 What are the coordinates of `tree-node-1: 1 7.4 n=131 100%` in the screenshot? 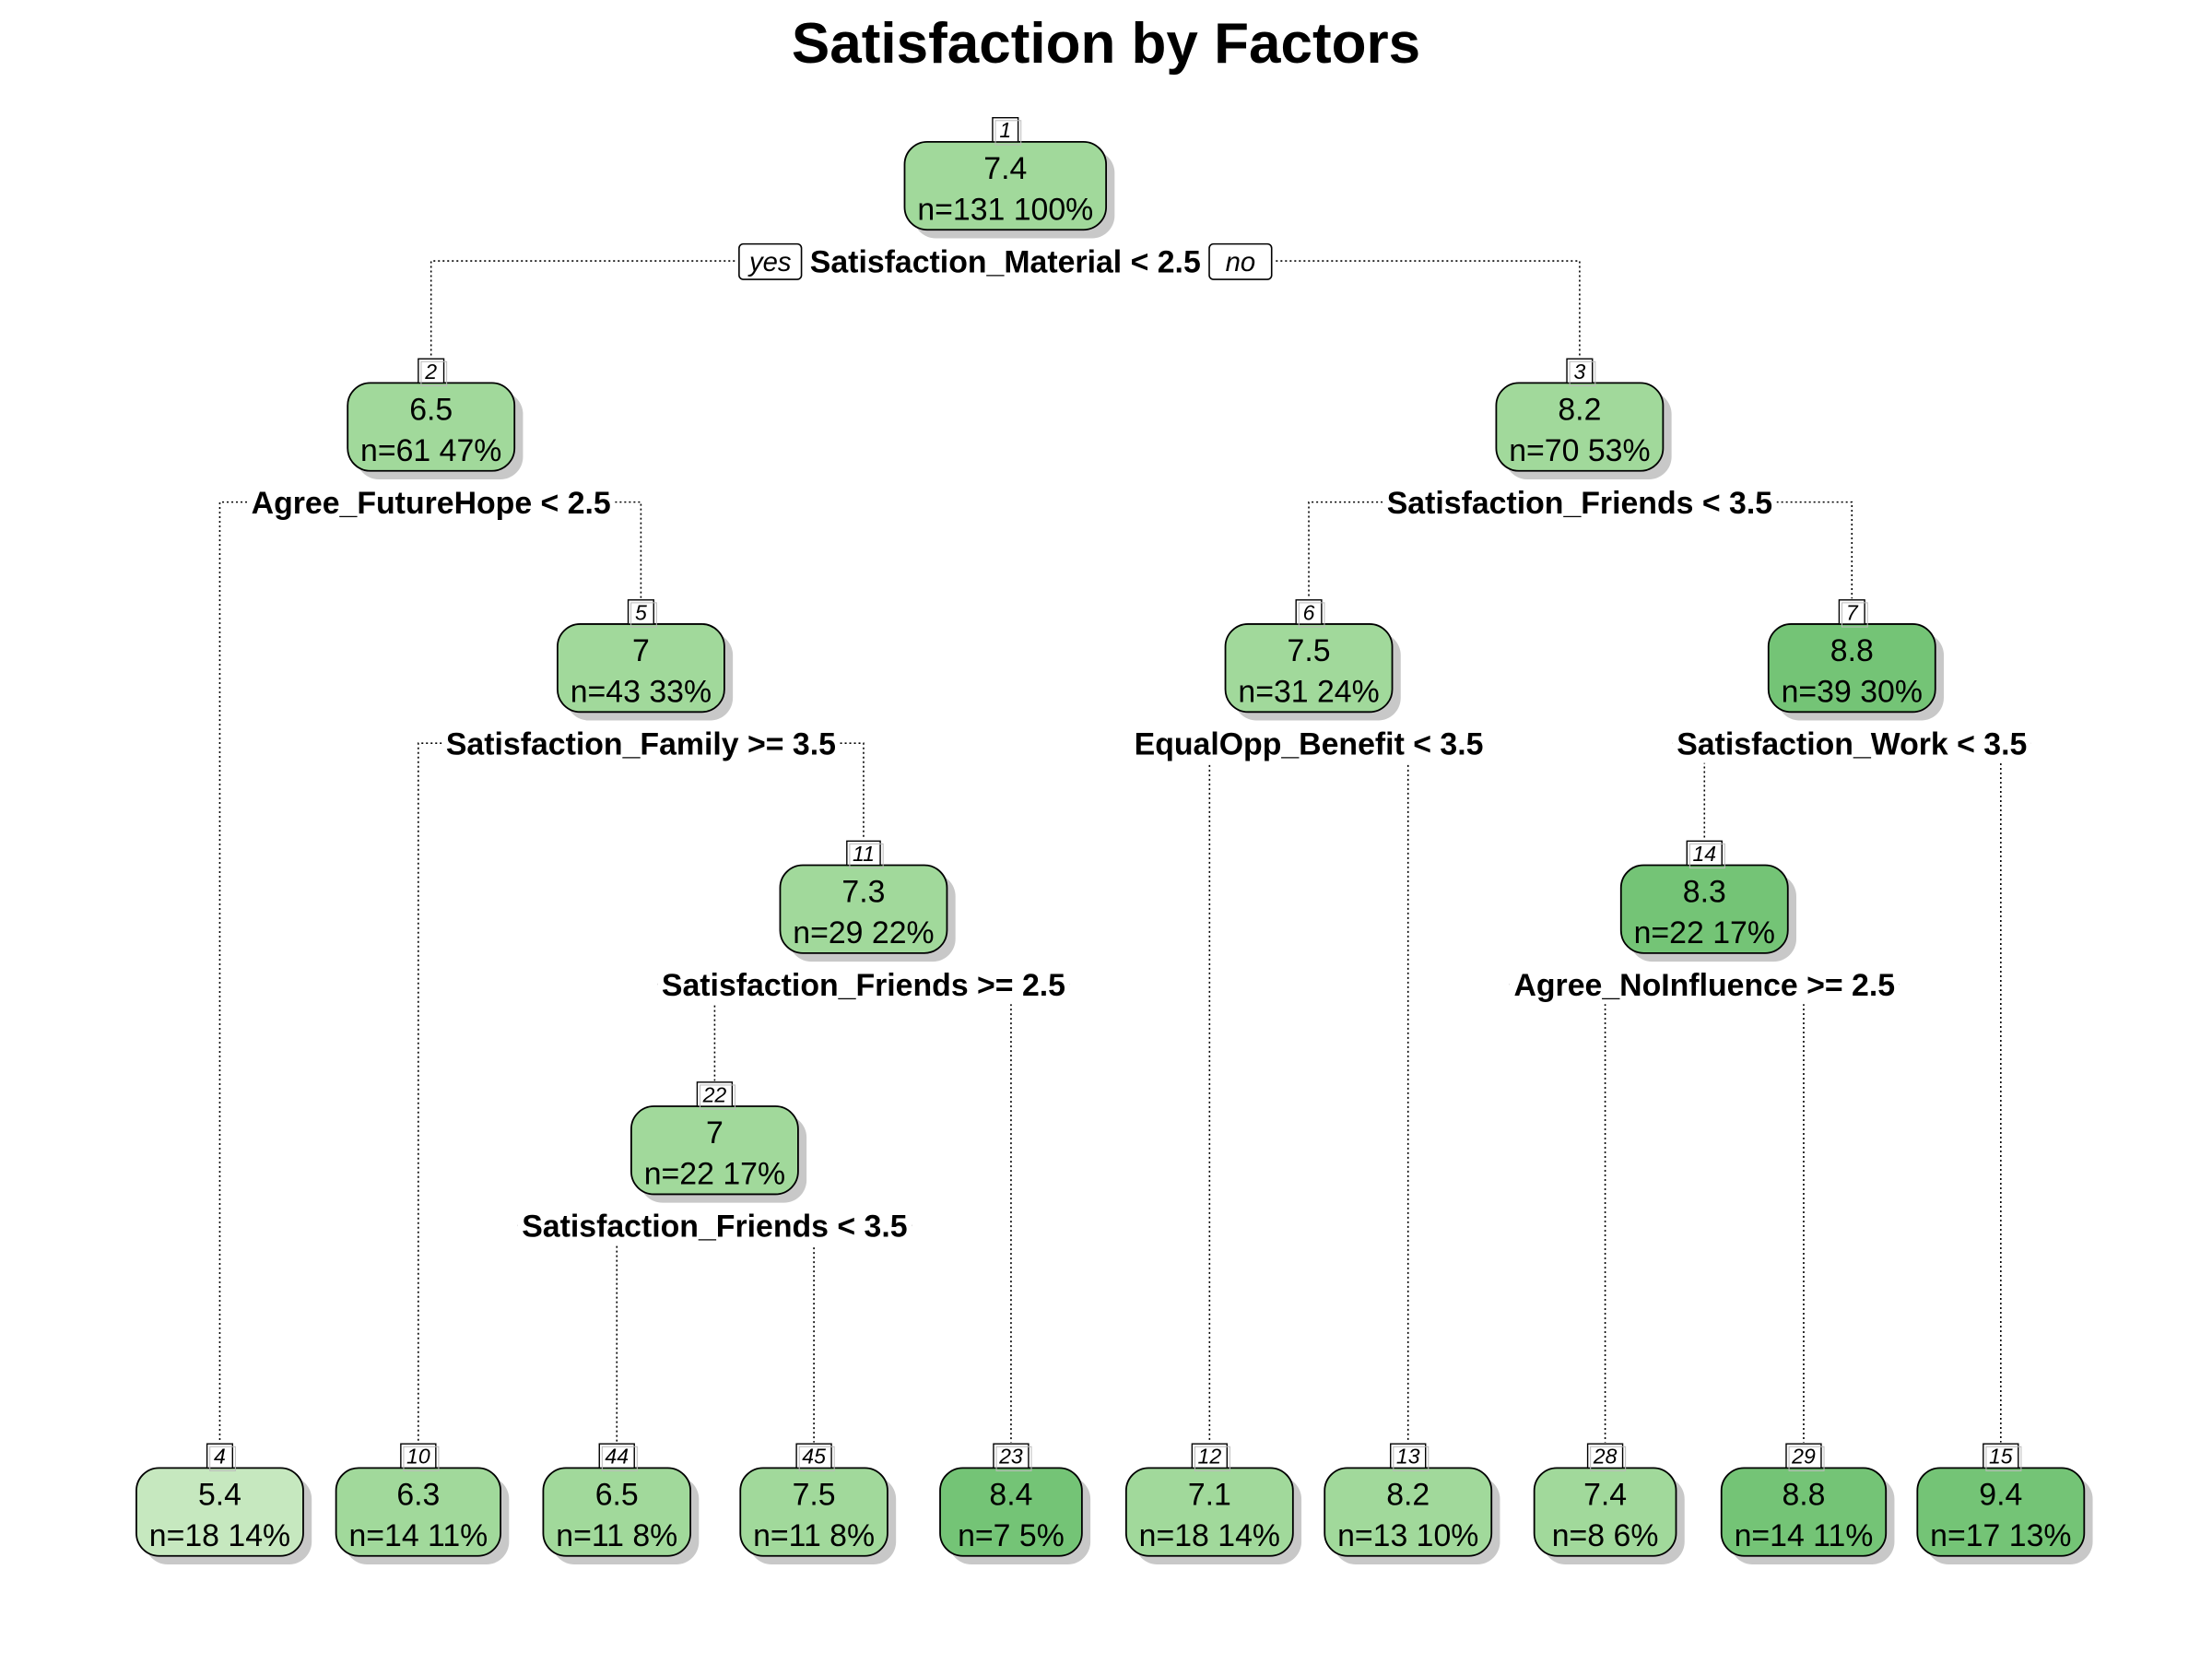 It's located at (1009, 177).